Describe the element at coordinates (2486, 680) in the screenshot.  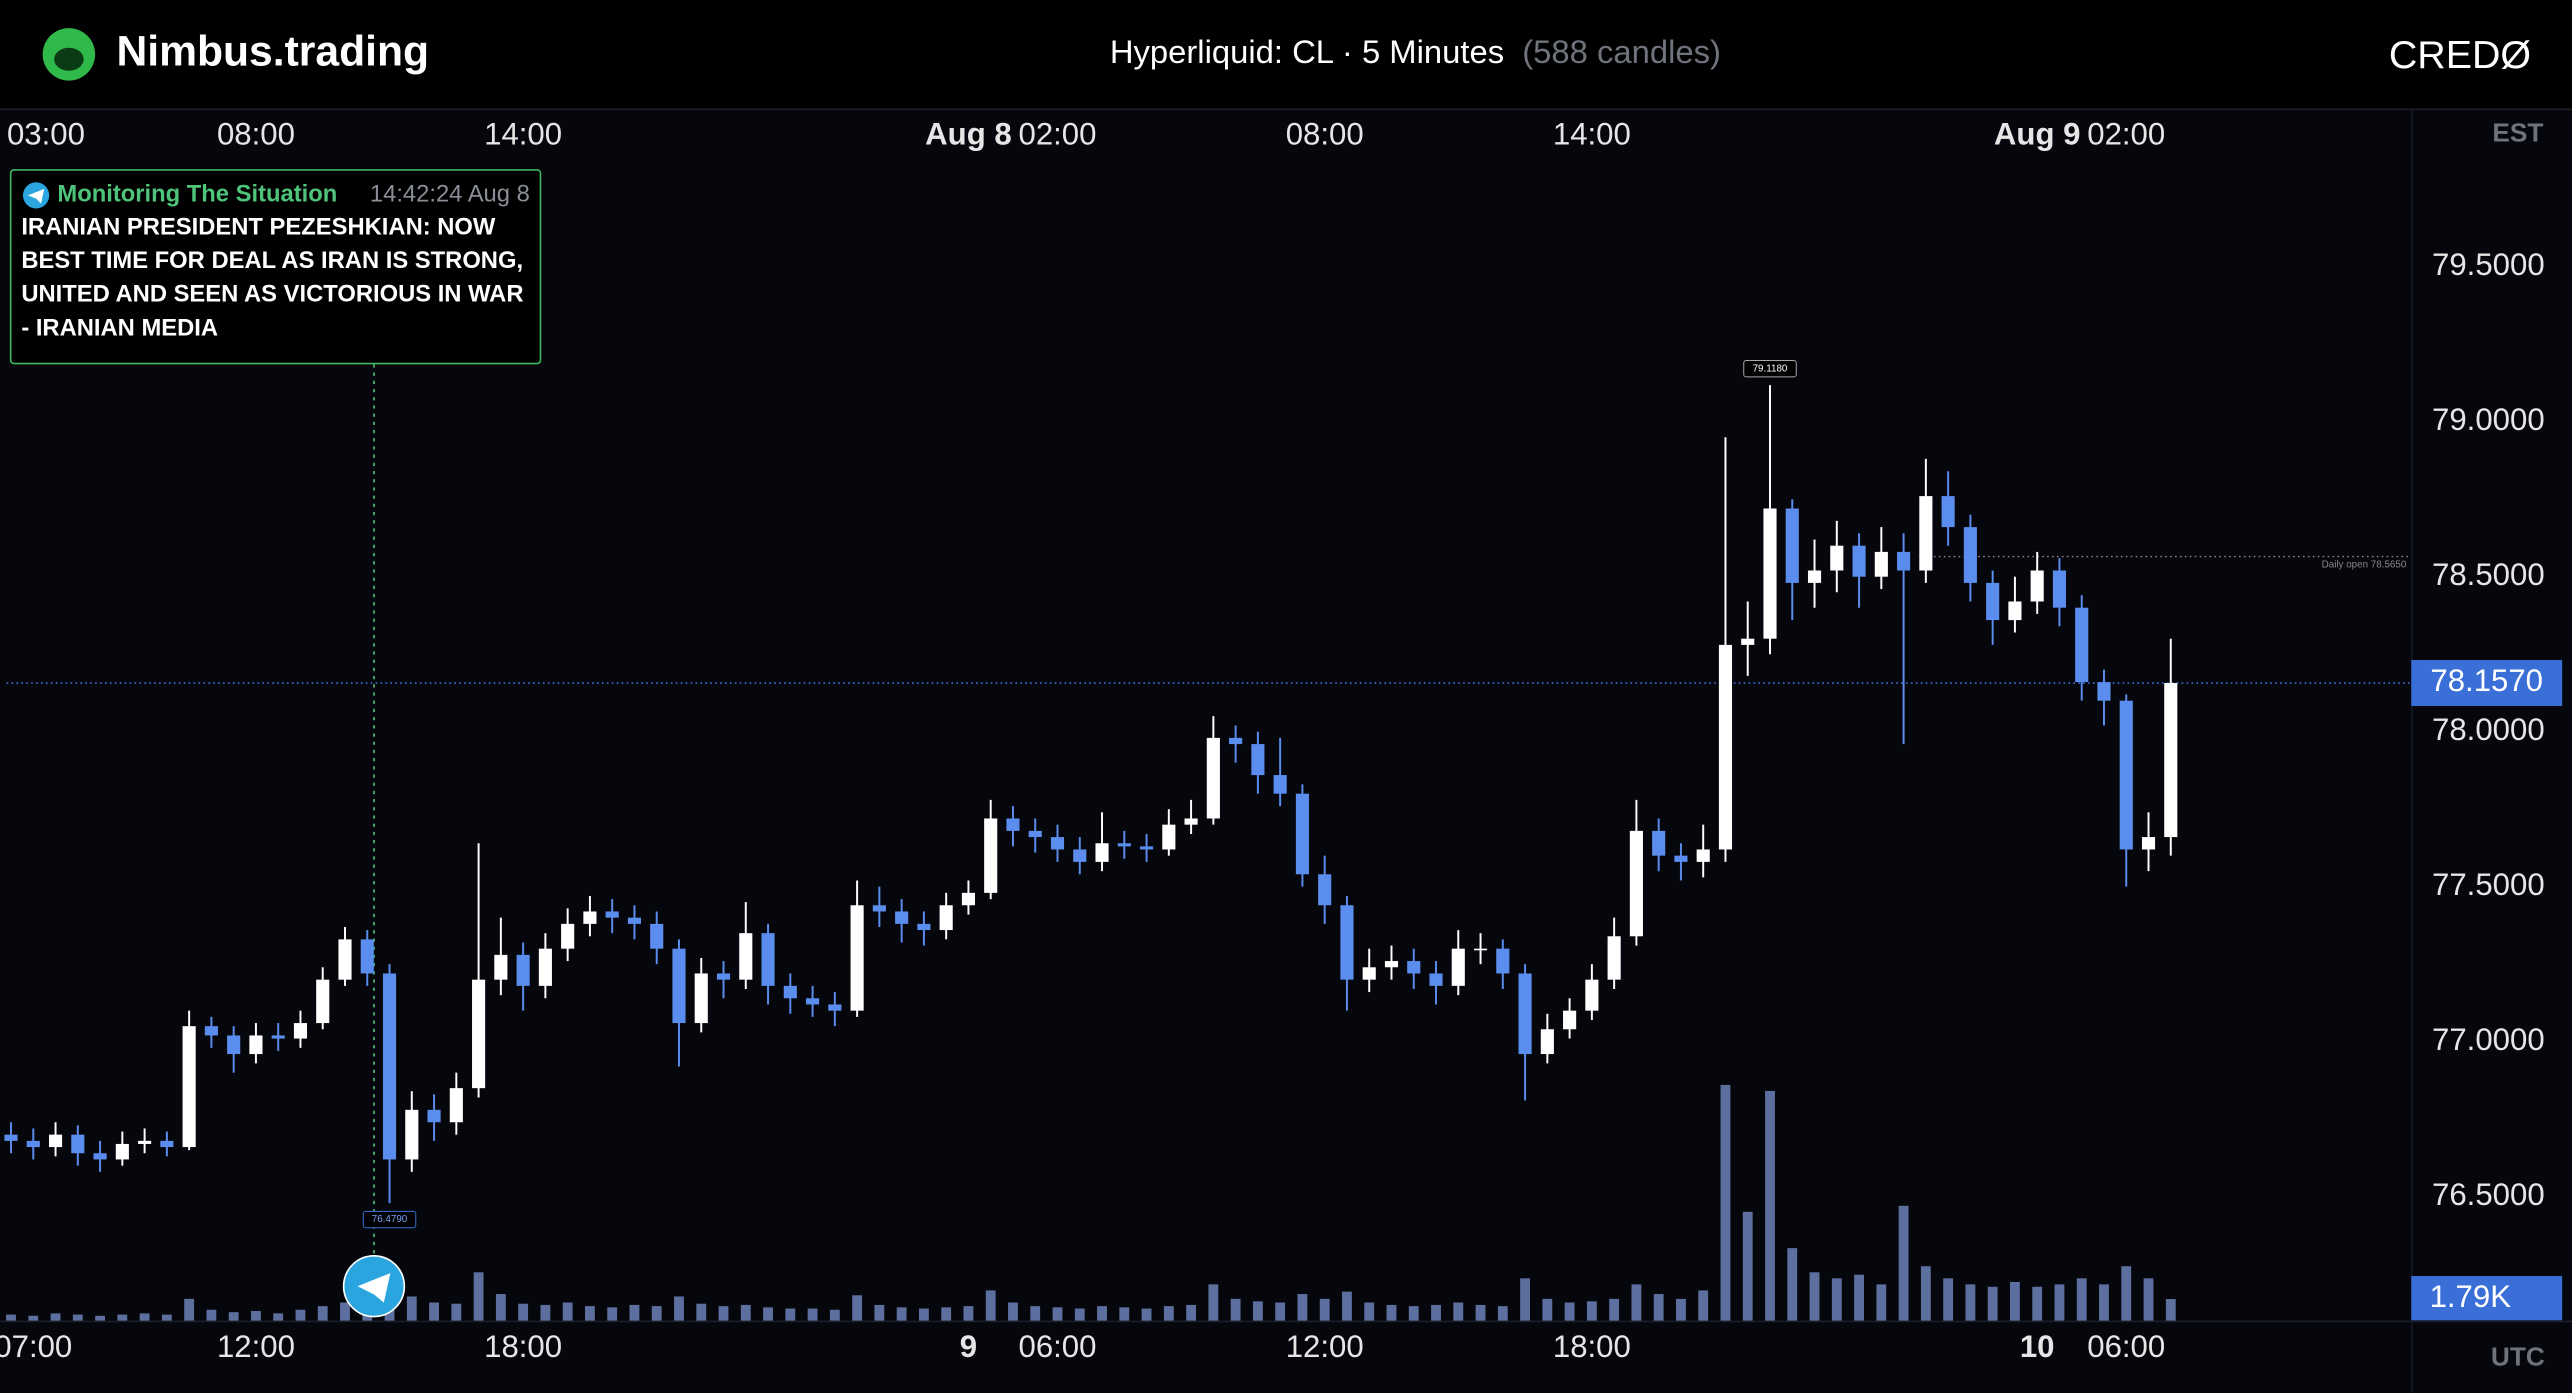
I see `last-price-label: 78.1570` at that location.